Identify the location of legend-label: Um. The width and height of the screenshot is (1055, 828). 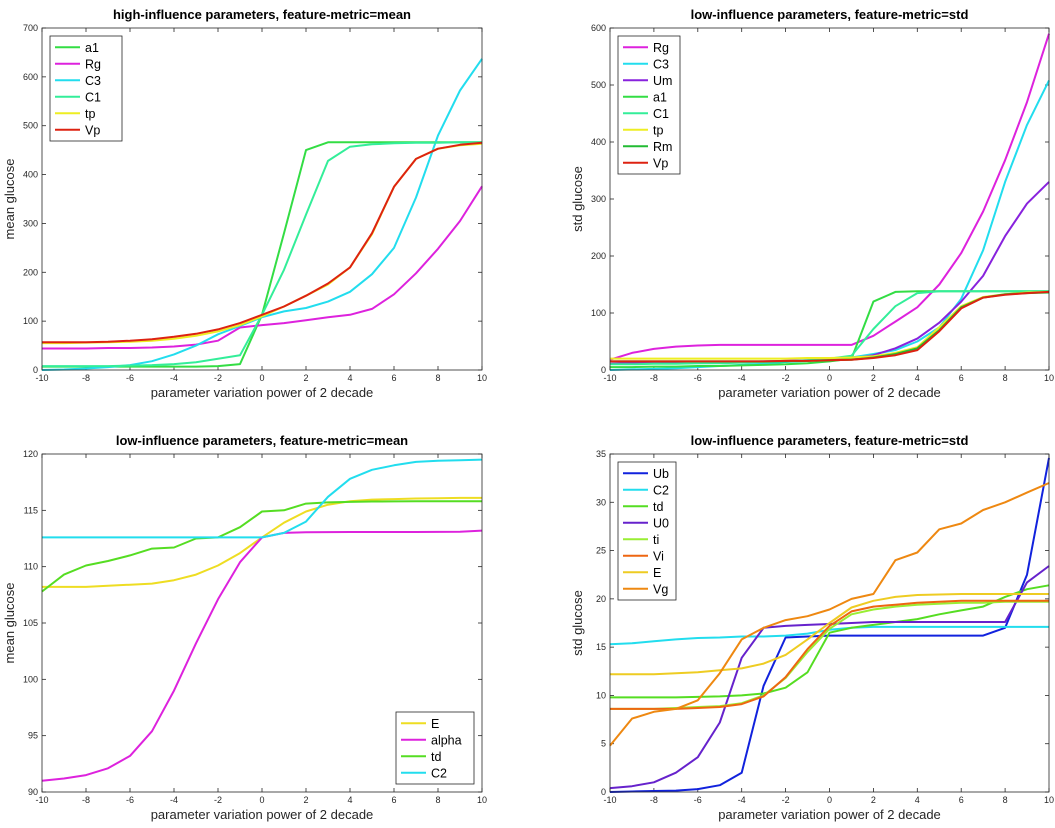
(662, 81).